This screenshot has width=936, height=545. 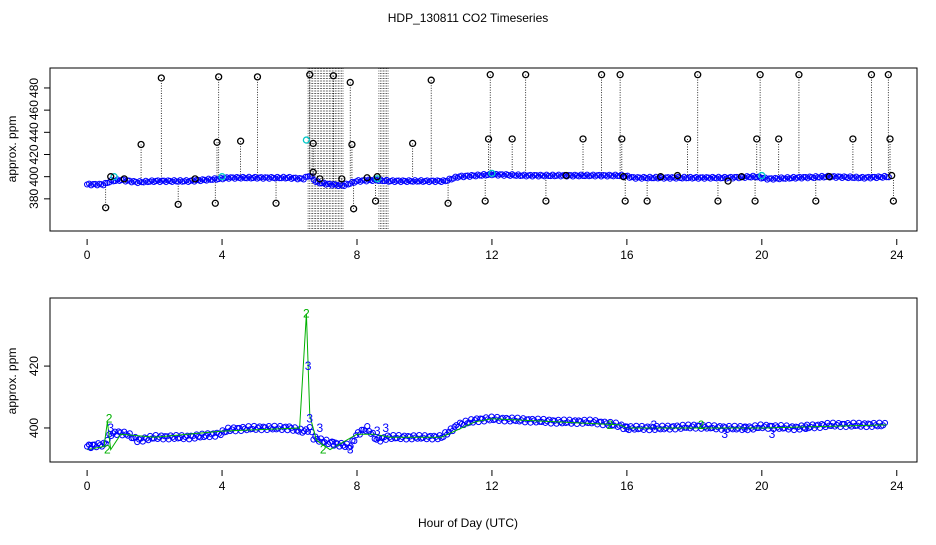 What do you see at coordinates (627, 255) in the screenshot?
I see `top-x-tick-label: 16` at bounding box center [627, 255].